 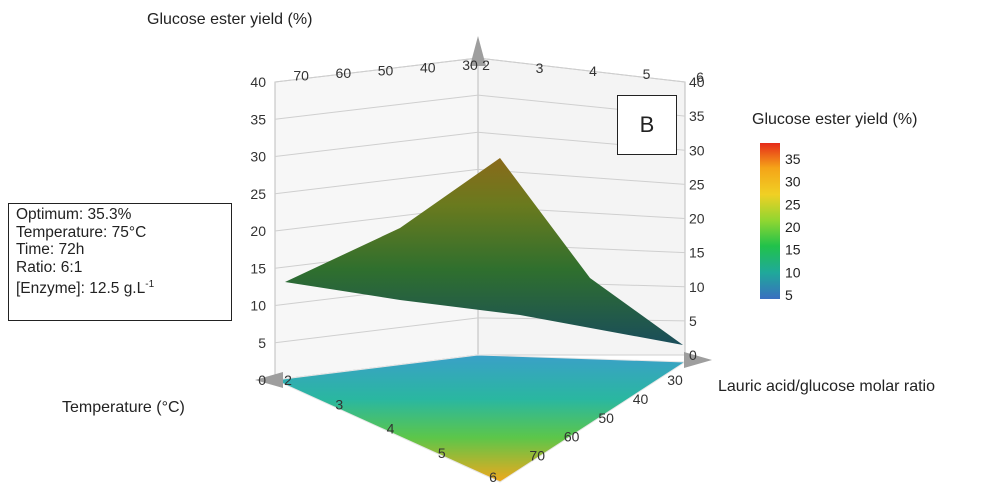 I want to click on bottom-ratio-ticks: 30 40 50 60 70, so click(x=606, y=418).